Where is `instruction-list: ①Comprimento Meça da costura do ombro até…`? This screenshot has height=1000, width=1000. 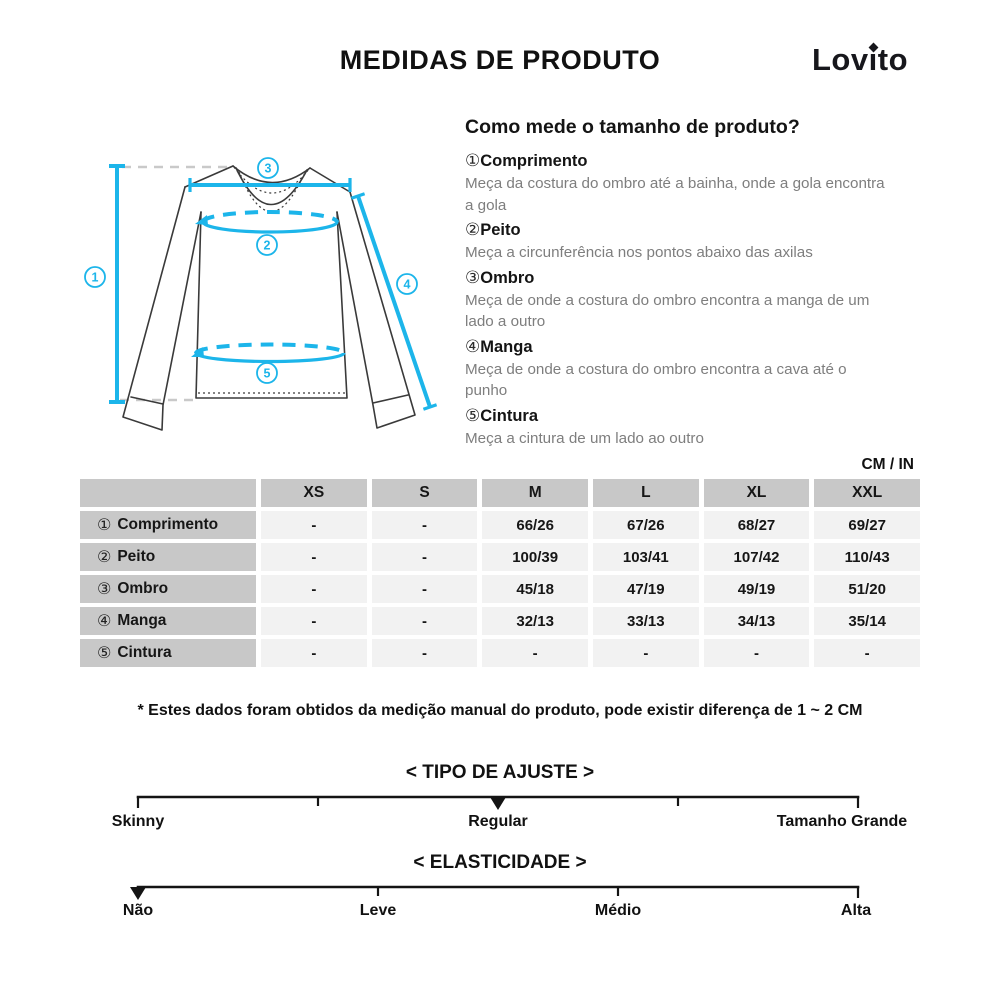 instruction-list: ①Comprimento Meça da costura do ombro até… is located at coordinates (699, 299).